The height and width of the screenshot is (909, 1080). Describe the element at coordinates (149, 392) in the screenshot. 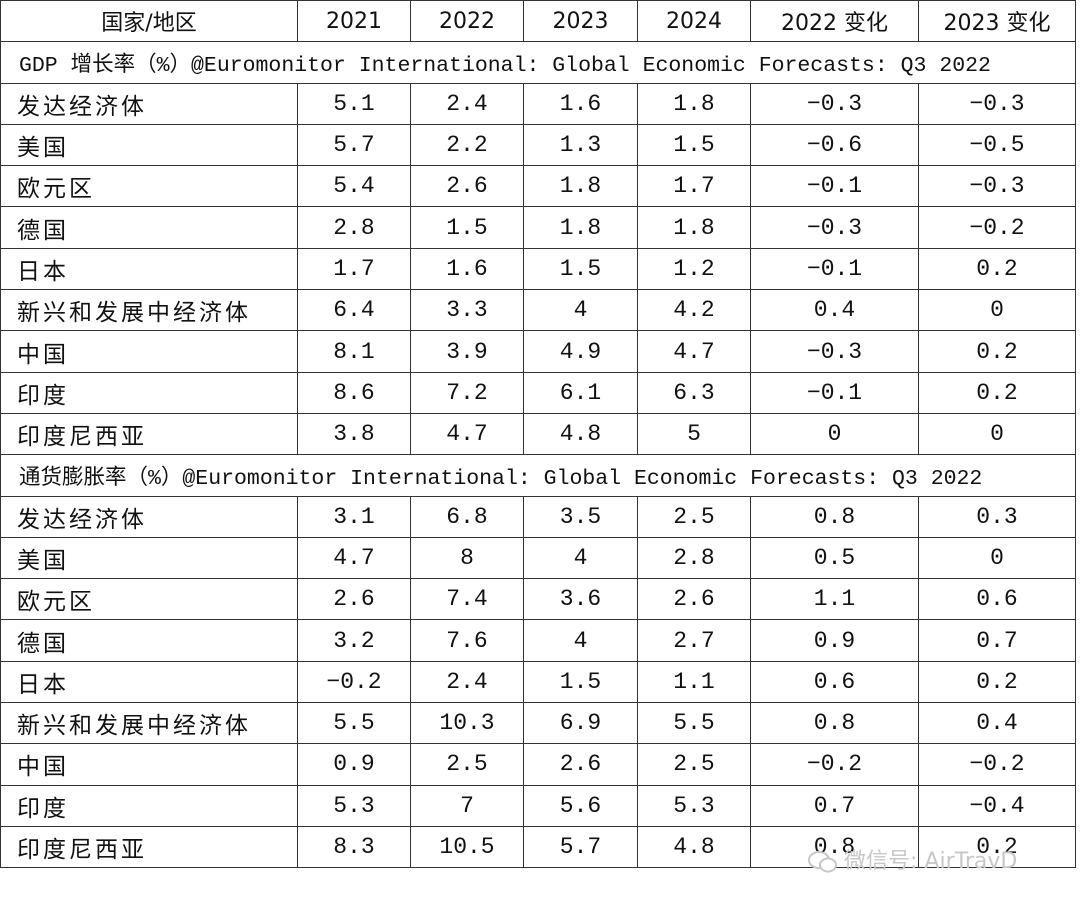

I see `region-name: 印度` at that location.